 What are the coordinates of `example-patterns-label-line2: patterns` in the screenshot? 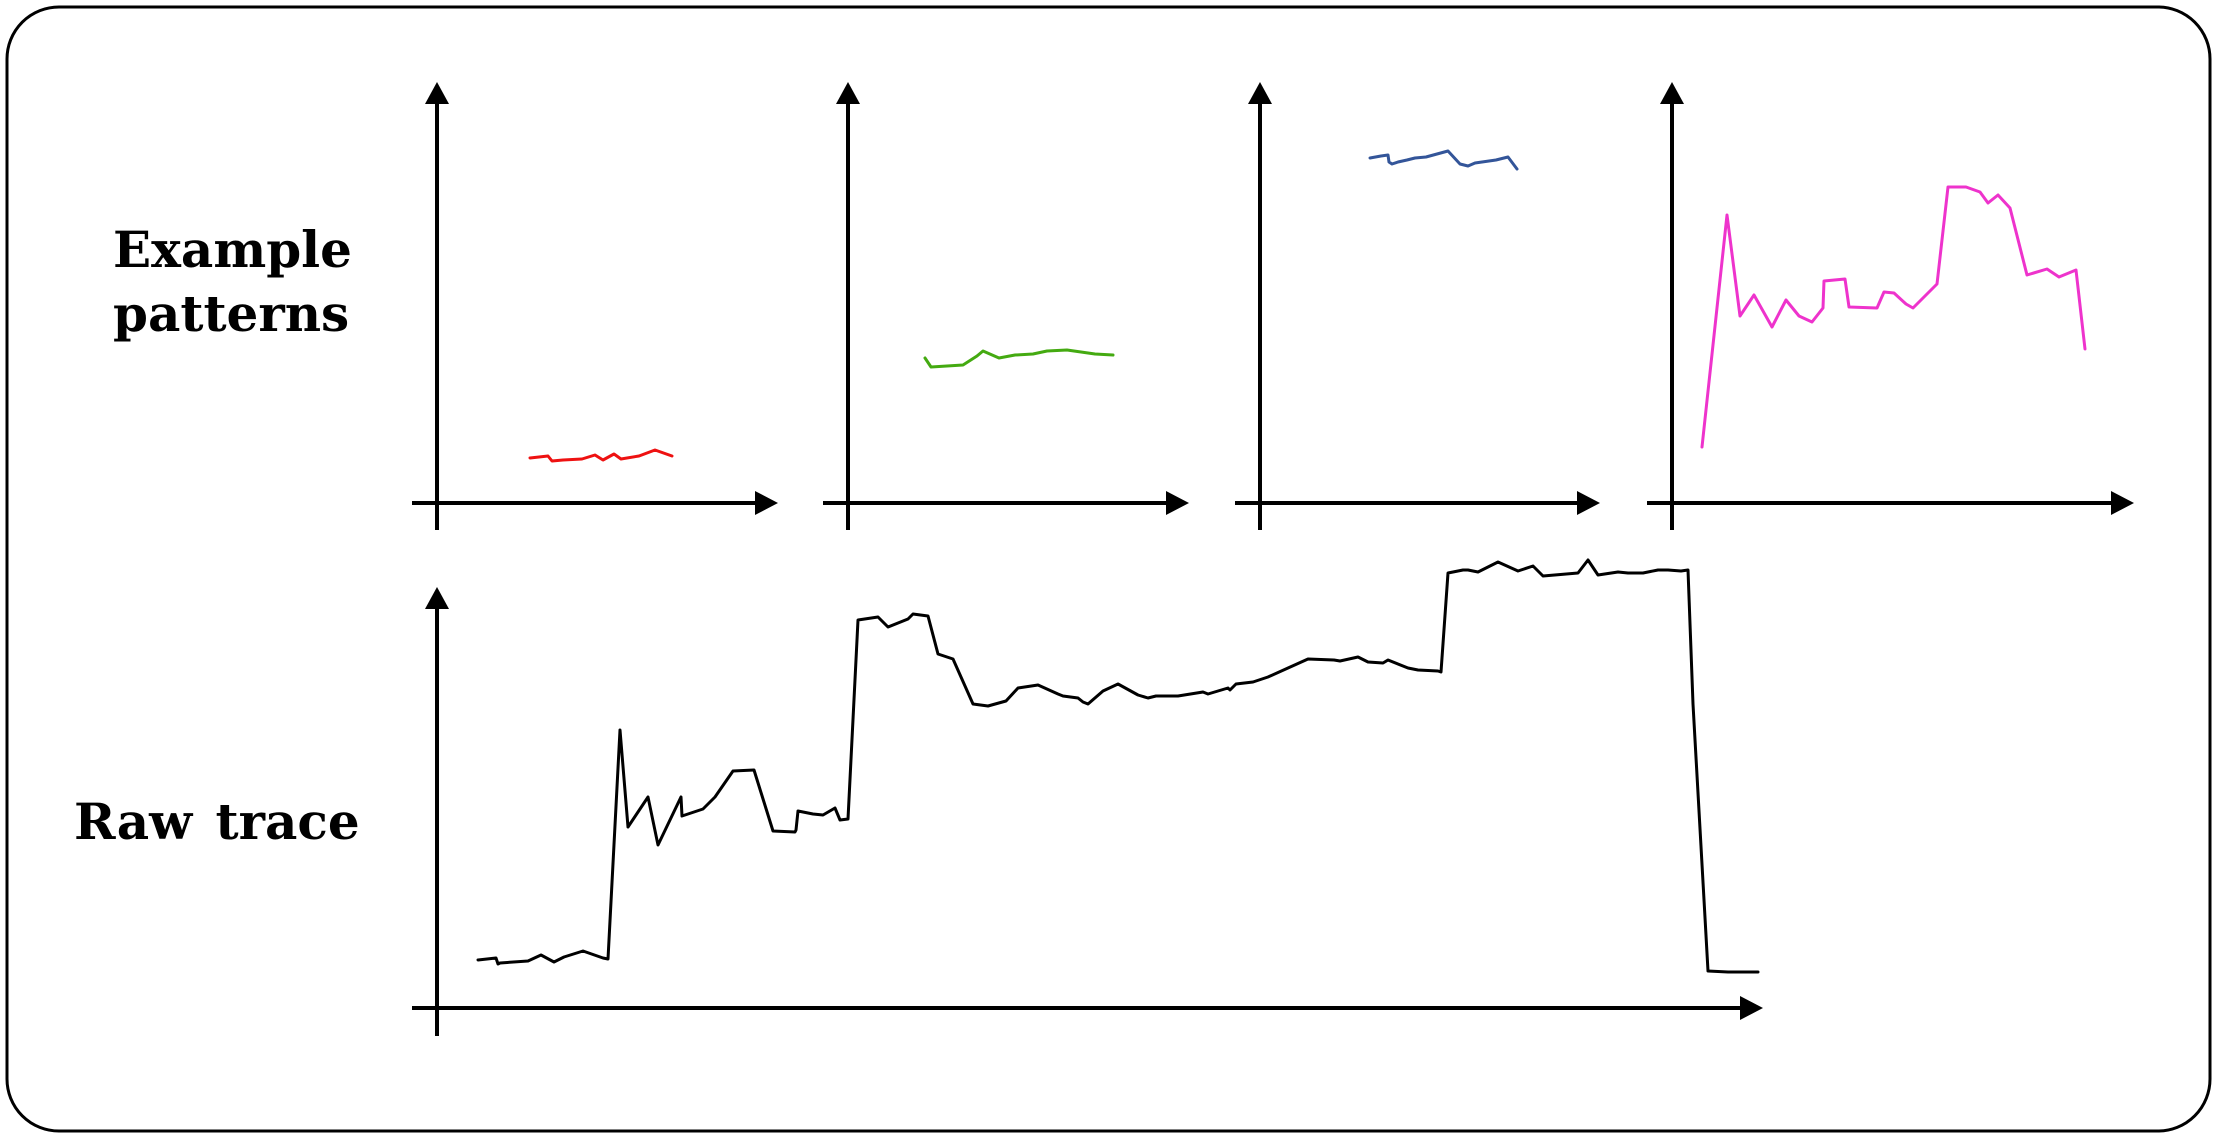 It's located at (231, 313).